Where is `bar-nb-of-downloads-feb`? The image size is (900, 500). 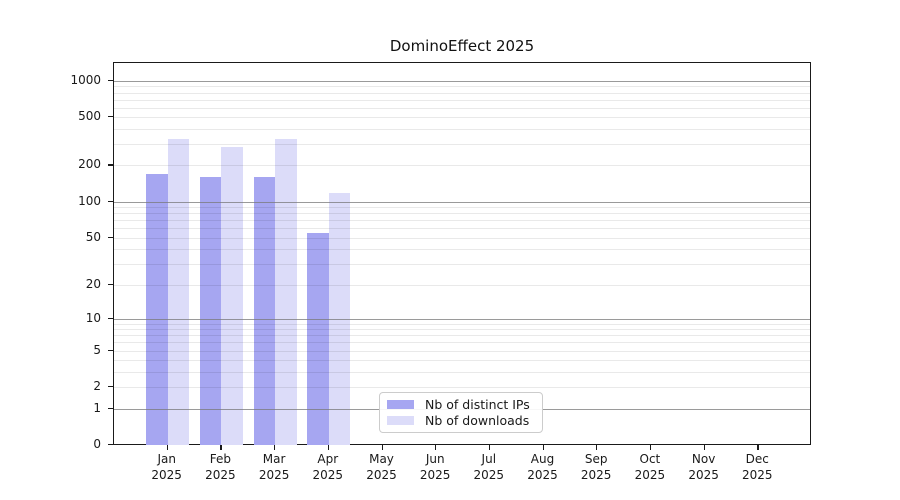
bar-nb-of-downloads-feb is located at coordinates (232, 295).